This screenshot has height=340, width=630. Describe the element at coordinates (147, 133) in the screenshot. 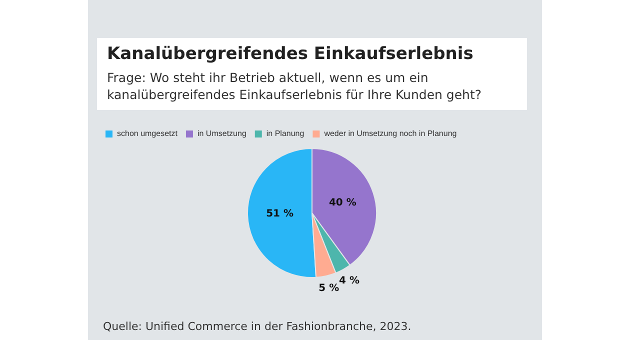

I see `legend-label: schon umgesetzt` at that location.